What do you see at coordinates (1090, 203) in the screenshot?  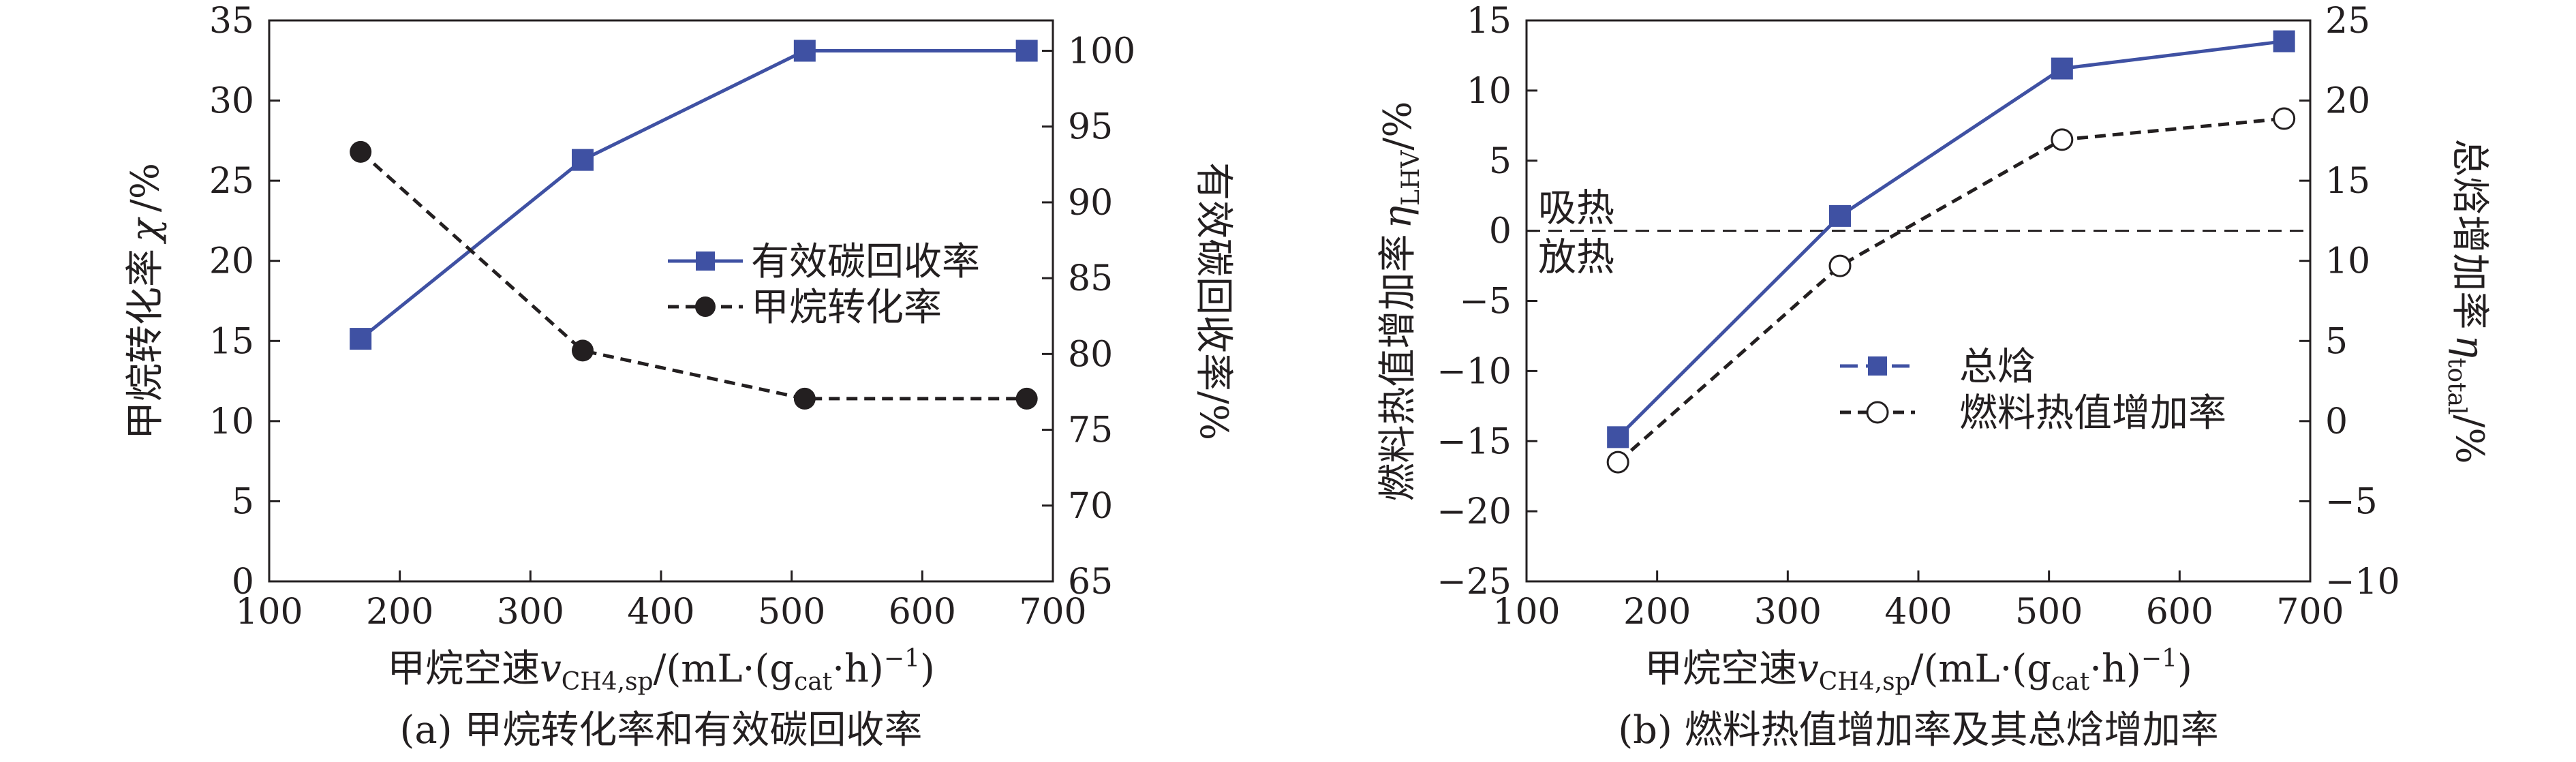 I see `y-right-tick-label: 90` at bounding box center [1090, 203].